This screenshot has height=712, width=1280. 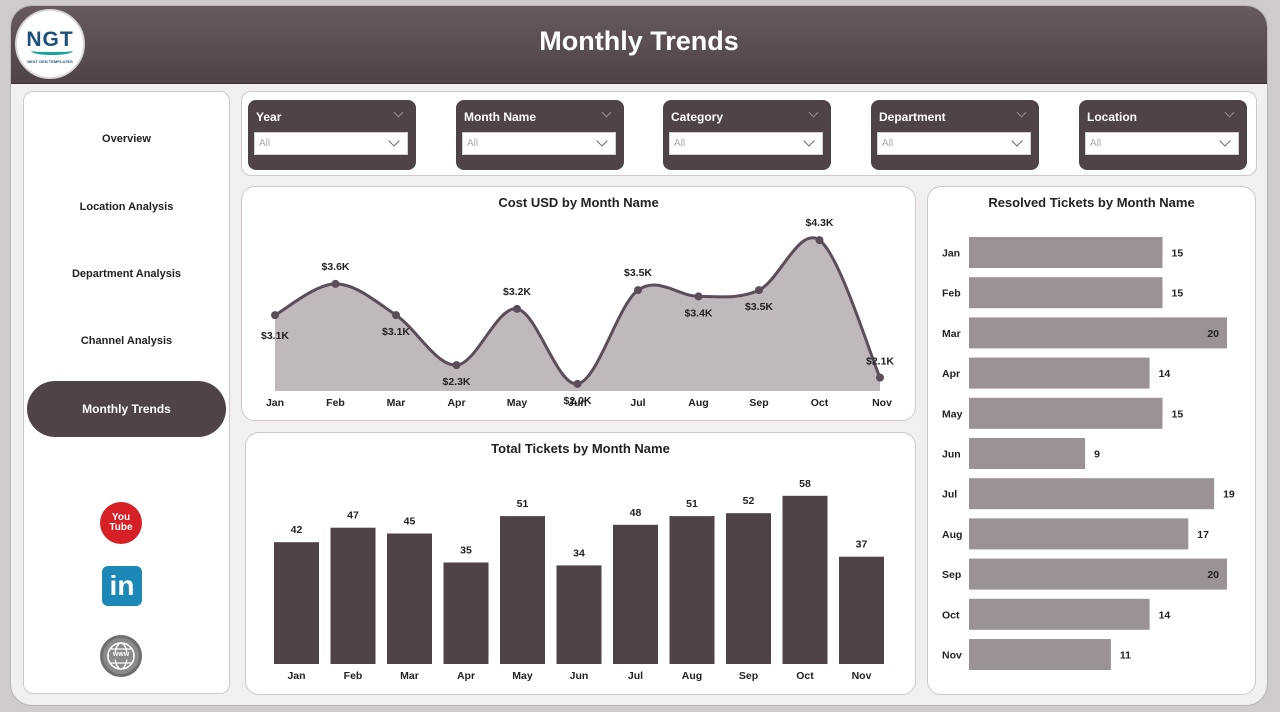 What do you see at coordinates (396, 403) in the screenshot?
I see `cost-x-tick: Mar` at bounding box center [396, 403].